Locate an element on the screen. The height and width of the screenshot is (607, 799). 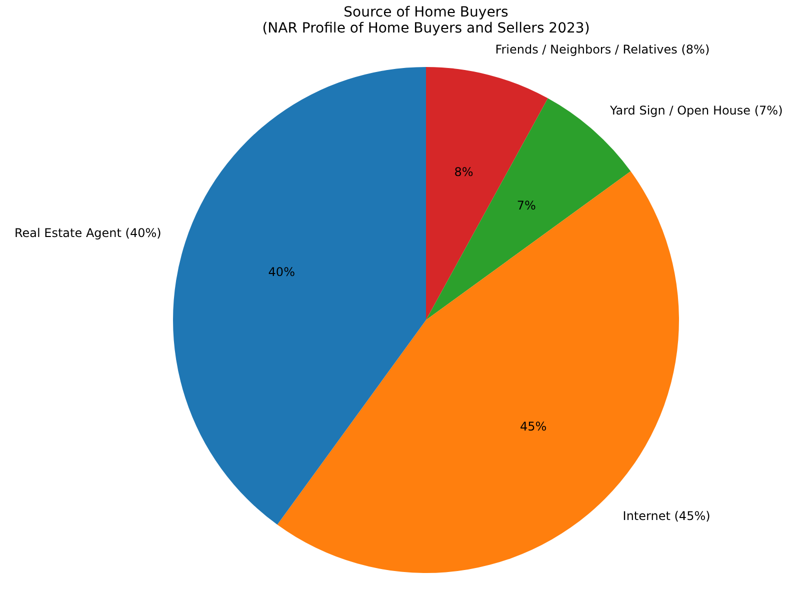
data-label: 40% is located at coordinates (281, 272).